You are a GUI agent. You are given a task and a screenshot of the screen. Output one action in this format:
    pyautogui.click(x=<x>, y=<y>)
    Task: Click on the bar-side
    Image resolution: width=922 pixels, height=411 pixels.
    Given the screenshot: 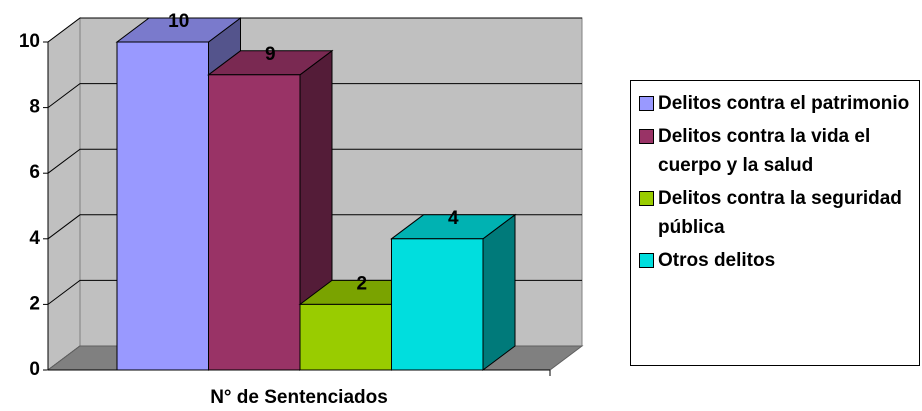 What is the action you would take?
    pyautogui.click(x=499, y=292)
    